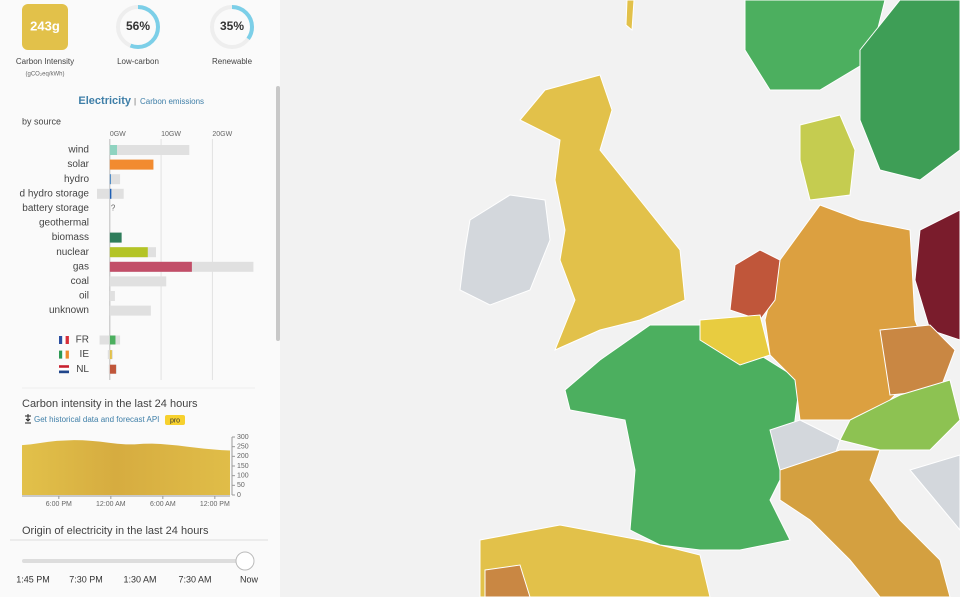 The image size is (960, 597). What do you see at coordinates (110, 404) in the screenshot?
I see `history-title: Carbon intensity in the last 24 hours` at bounding box center [110, 404].